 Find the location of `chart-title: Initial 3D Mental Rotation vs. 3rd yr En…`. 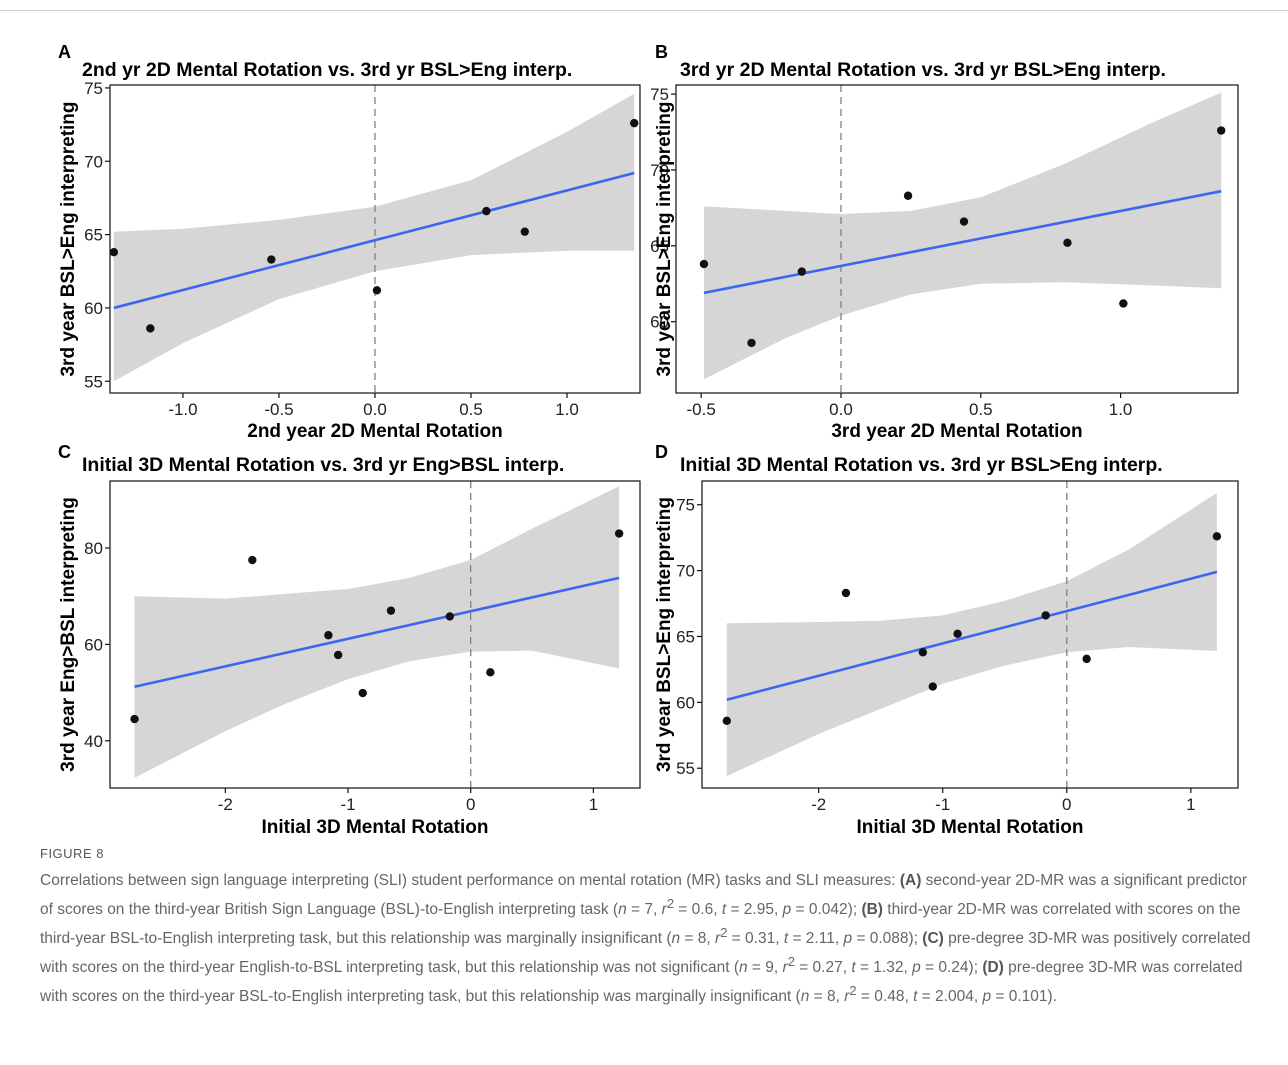

chart-title: Initial 3D Mental Rotation vs. 3rd yr En… is located at coordinates (323, 465).